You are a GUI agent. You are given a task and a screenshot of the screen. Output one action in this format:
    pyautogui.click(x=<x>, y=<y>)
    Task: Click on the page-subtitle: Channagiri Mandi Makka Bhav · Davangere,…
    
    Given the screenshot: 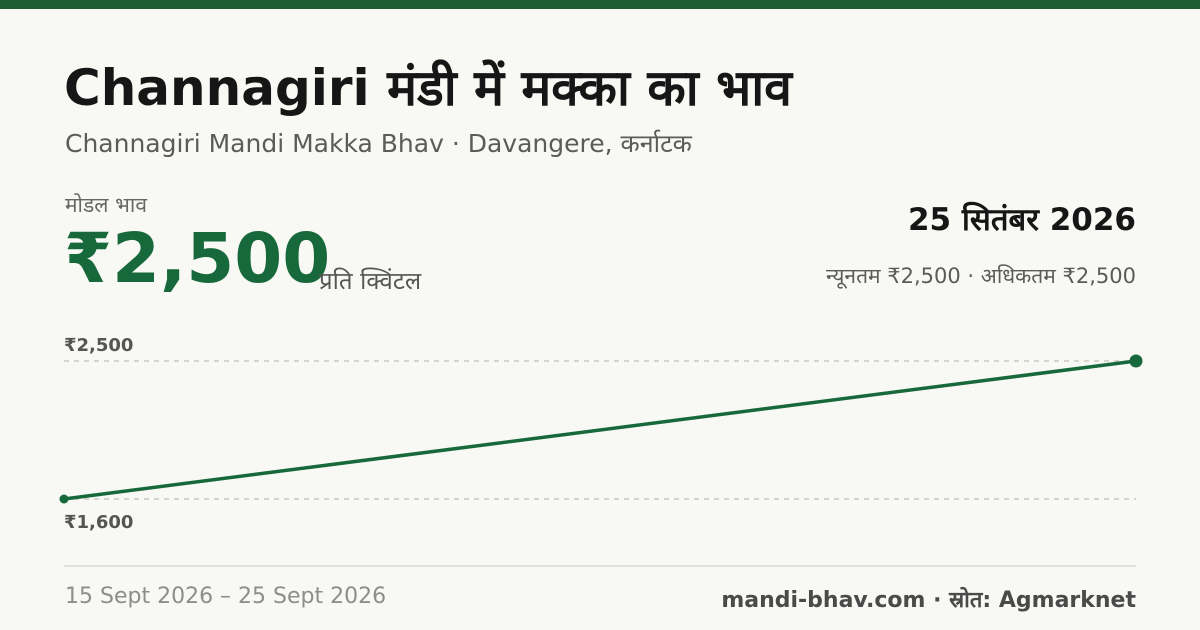 What is the action you would take?
    pyautogui.click(x=378, y=143)
    